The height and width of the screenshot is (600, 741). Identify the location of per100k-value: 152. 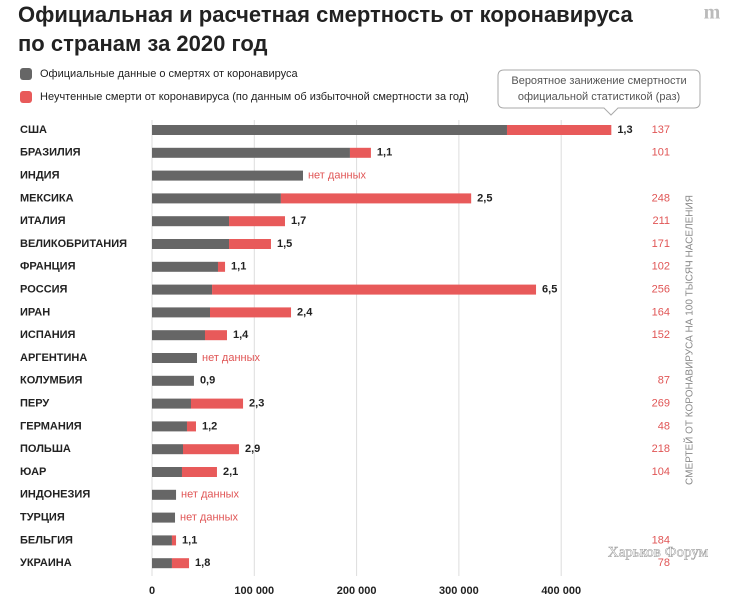
(661, 335).